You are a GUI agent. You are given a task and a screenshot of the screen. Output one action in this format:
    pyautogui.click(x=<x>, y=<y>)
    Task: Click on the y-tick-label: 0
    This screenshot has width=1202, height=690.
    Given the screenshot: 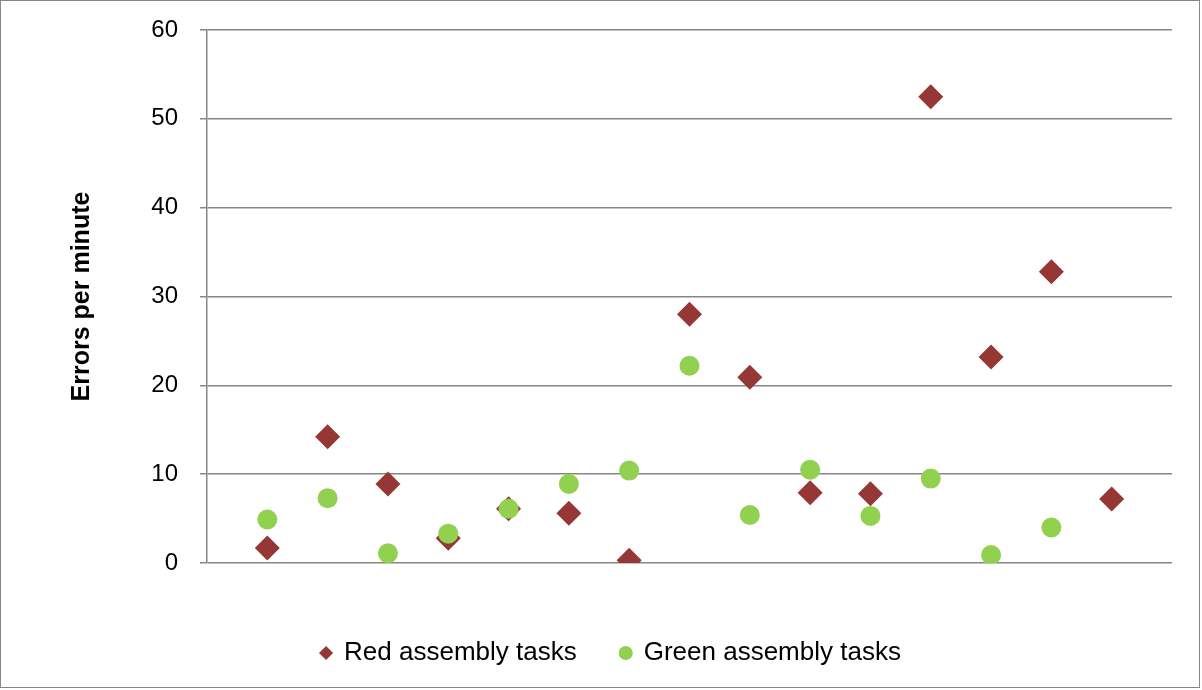 What is the action you would take?
    pyautogui.click(x=171, y=561)
    